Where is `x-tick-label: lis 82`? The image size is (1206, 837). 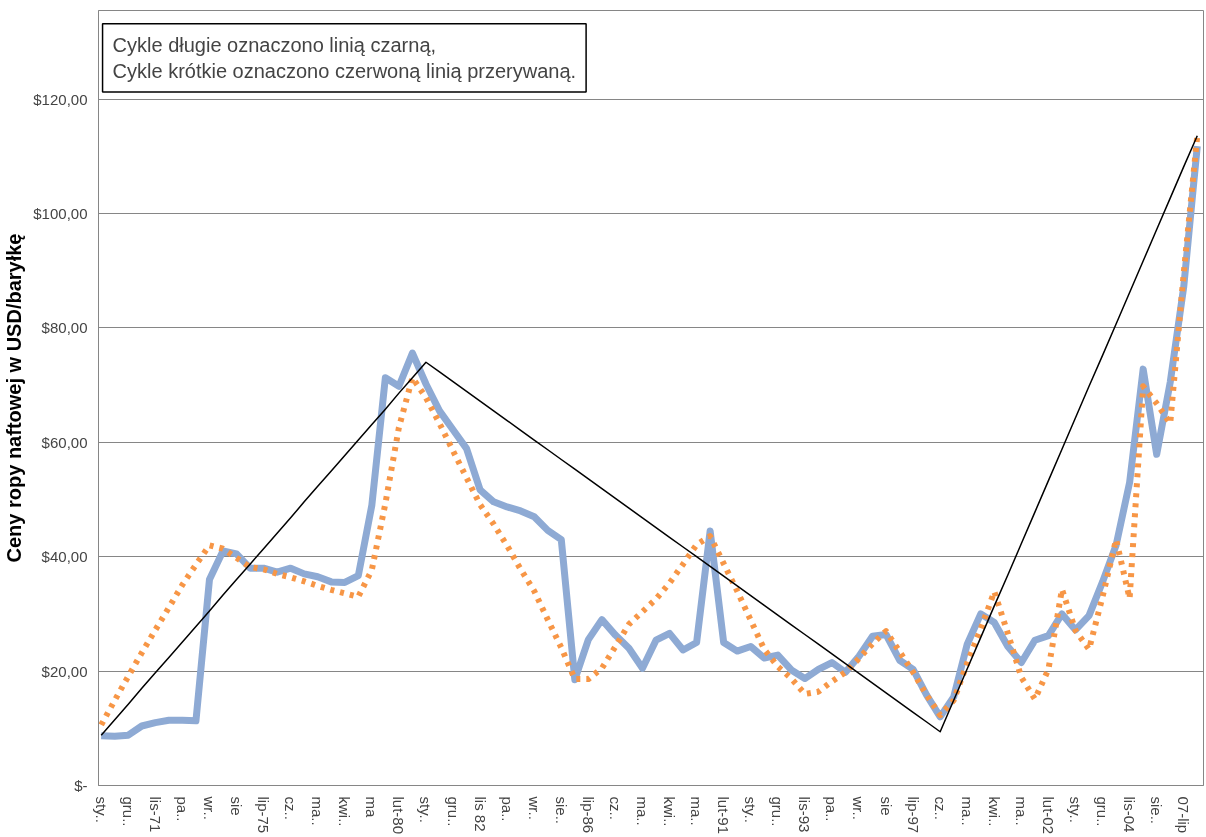
x-tick-label: lis 82 is located at coordinates (480, 814).